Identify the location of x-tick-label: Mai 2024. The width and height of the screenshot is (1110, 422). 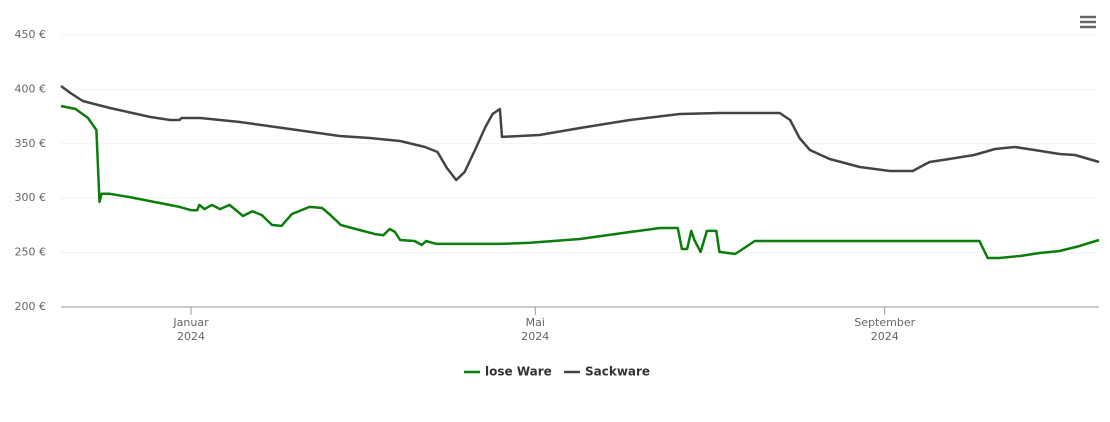
(535, 329).